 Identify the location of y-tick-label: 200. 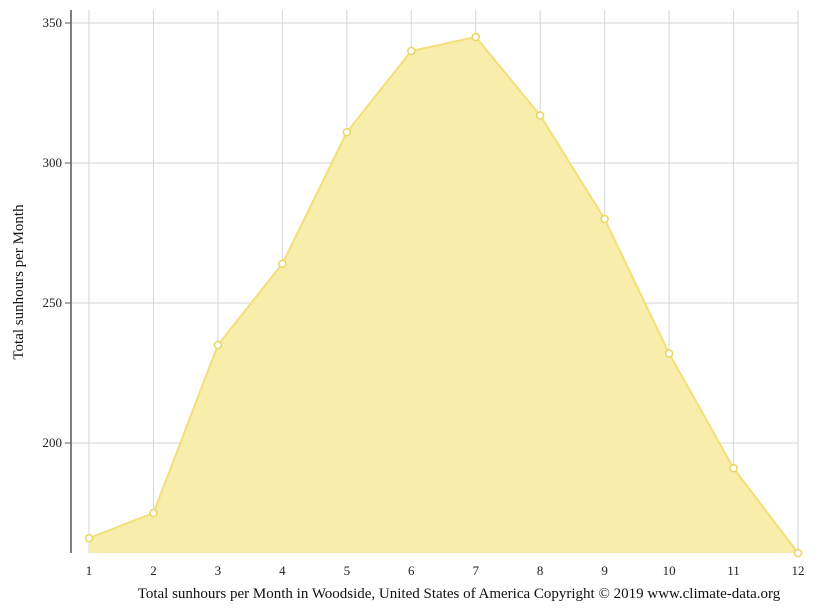
(53, 442).